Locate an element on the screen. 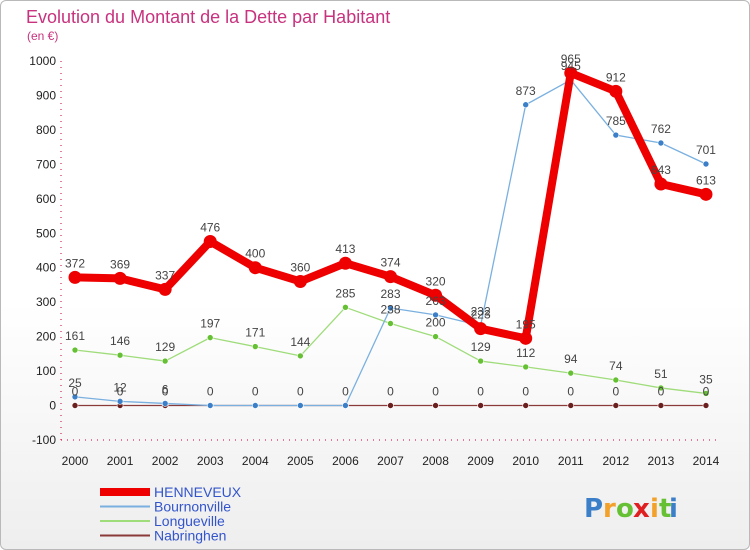 The height and width of the screenshot is (550, 750). x-tick-label: 2003 is located at coordinates (210, 461).